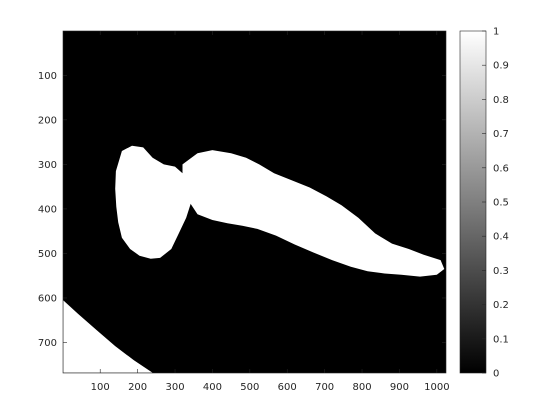 The height and width of the screenshot is (420, 560). I want to click on colorbar-tick-label: 0.2, so click(501, 305).